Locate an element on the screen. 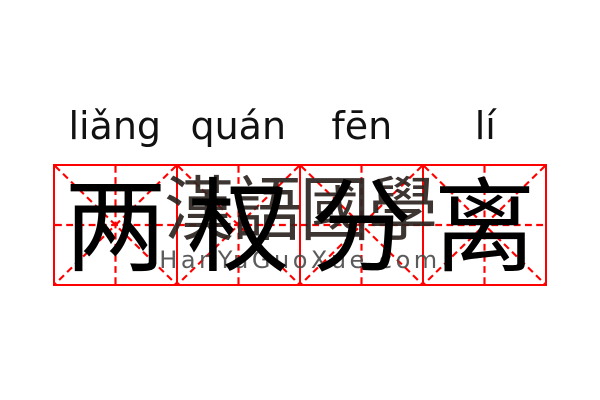 The height and width of the screenshot is (400, 600). hanzi-character-3: 分 is located at coordinates (361, 228).